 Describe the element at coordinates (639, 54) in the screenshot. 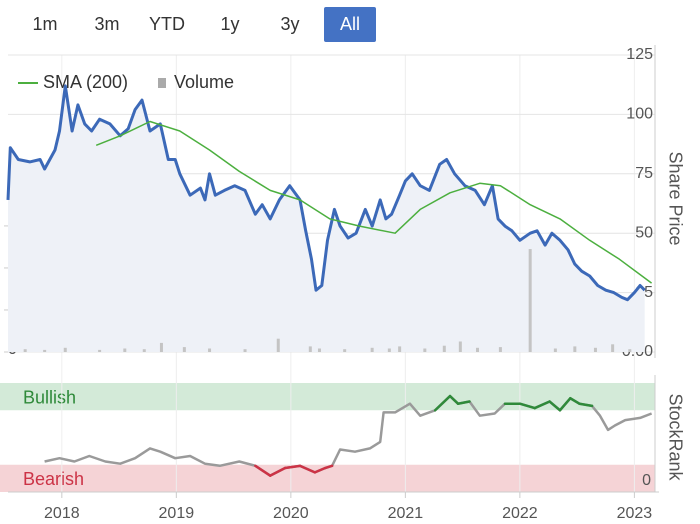

I see `y2-tick-label: 125` at that location.